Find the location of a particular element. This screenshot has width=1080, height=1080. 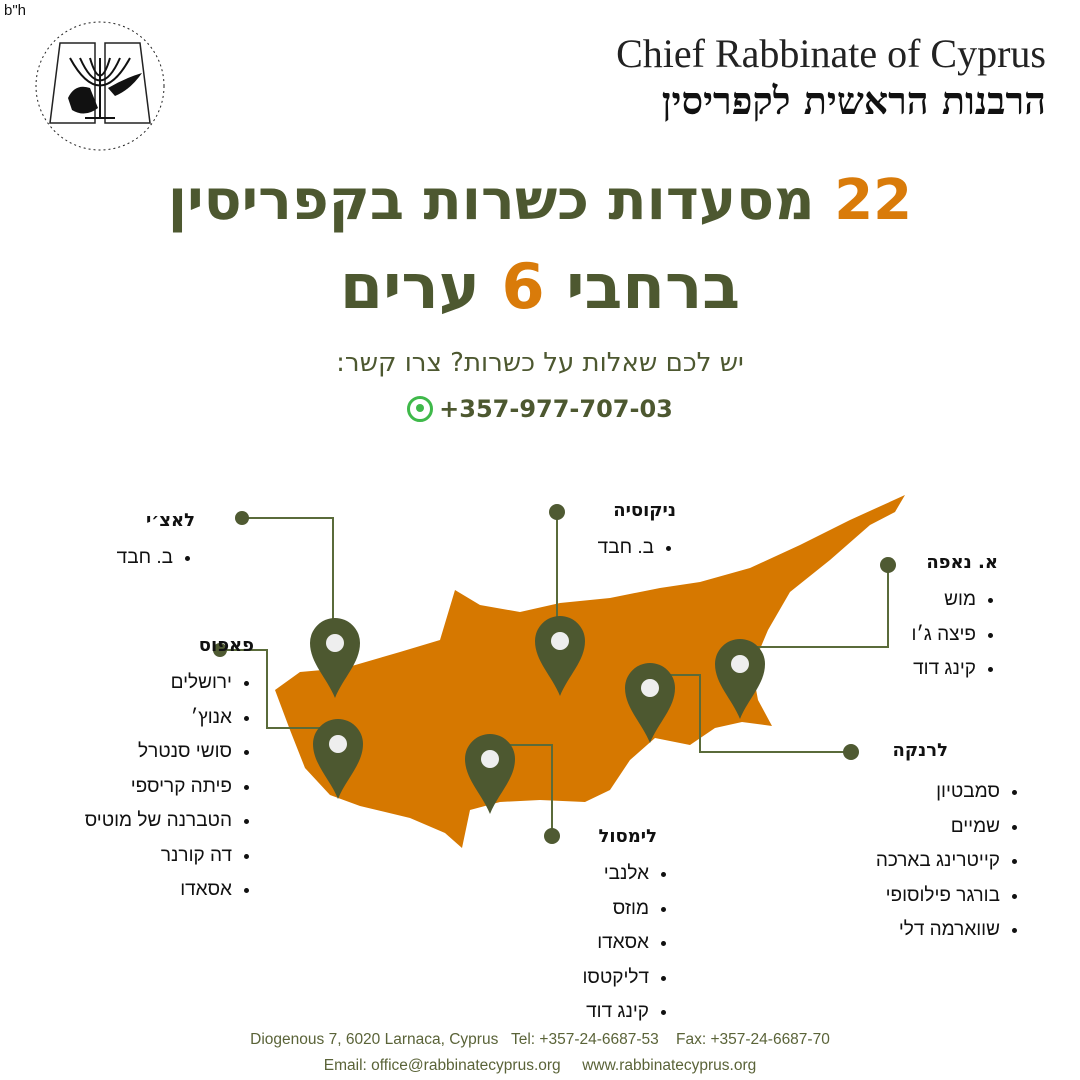

restaurant-item: אלנבי is located at coordinates (615, 874).